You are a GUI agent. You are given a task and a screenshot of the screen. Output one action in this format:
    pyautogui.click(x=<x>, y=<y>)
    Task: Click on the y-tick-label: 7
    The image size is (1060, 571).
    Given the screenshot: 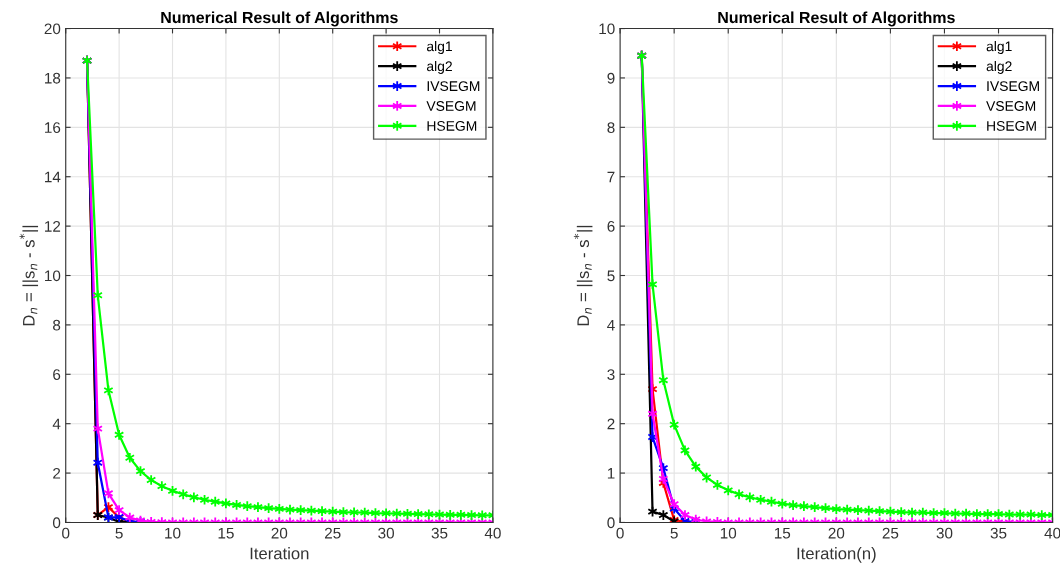 What is the action you would take?
    pyautogui.click(x=611, y=177)
    